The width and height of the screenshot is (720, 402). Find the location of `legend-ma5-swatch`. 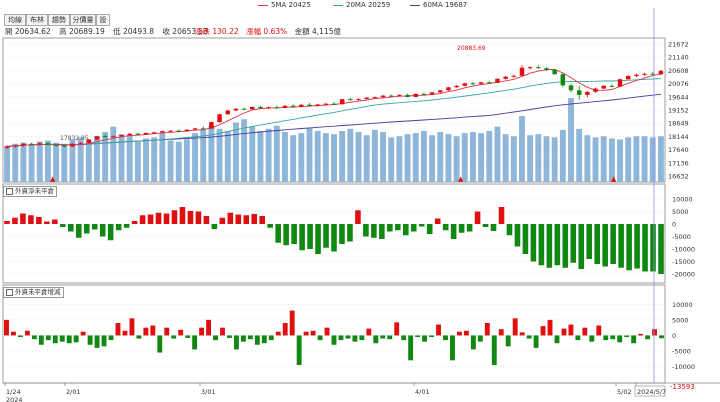

legend-ma5-swatch is located at coordinates (263, 5).